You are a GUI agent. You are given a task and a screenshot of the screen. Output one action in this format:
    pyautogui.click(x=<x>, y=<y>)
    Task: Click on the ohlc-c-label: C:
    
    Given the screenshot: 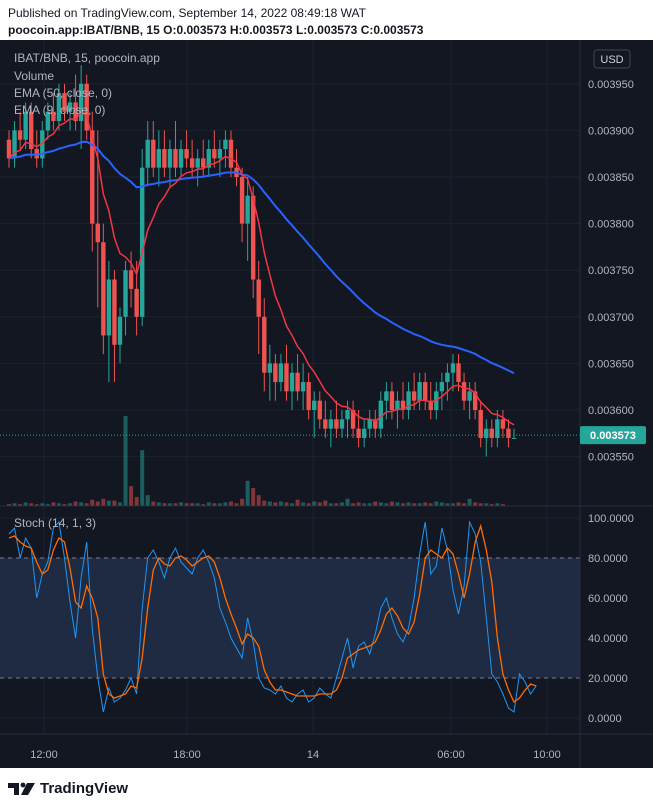 What is the action you would take?
    pyautogui.click(x=367, y=30)
    